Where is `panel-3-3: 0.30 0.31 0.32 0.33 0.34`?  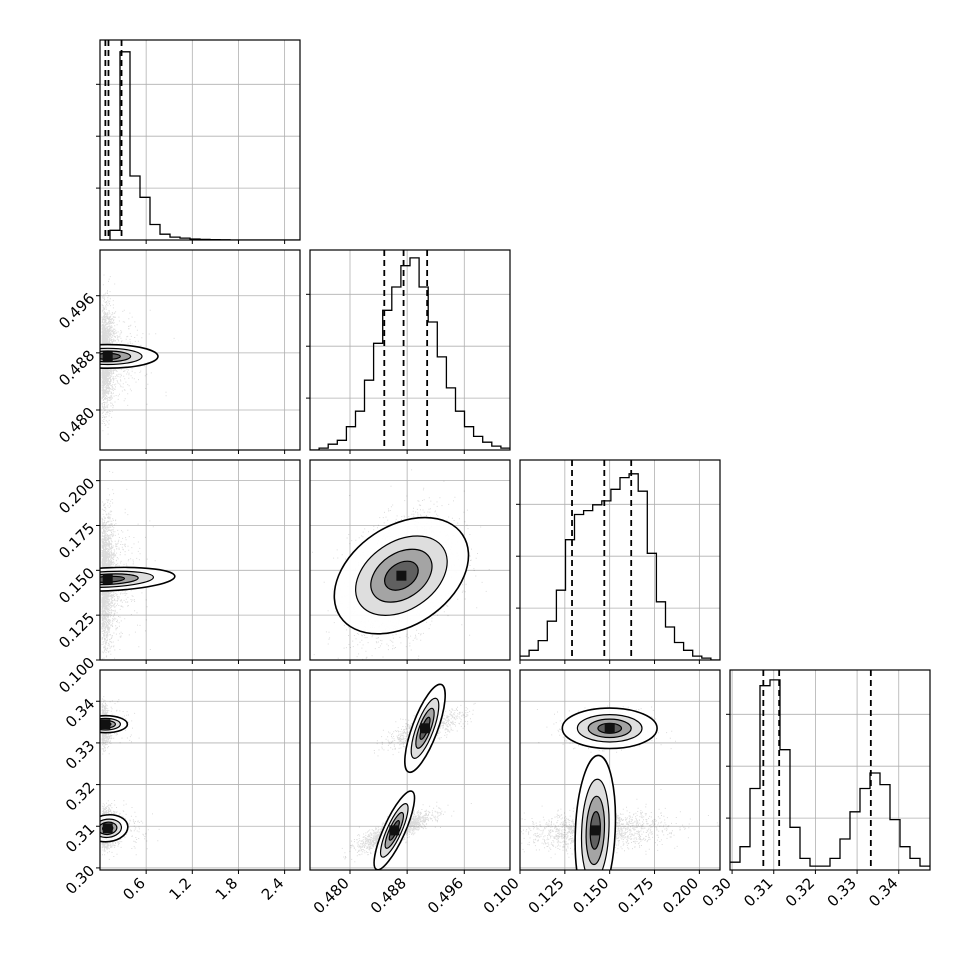 panel-3-3: 0.30 0.31 0.32 0.33 0.34 is located at coordinates (815, 789).